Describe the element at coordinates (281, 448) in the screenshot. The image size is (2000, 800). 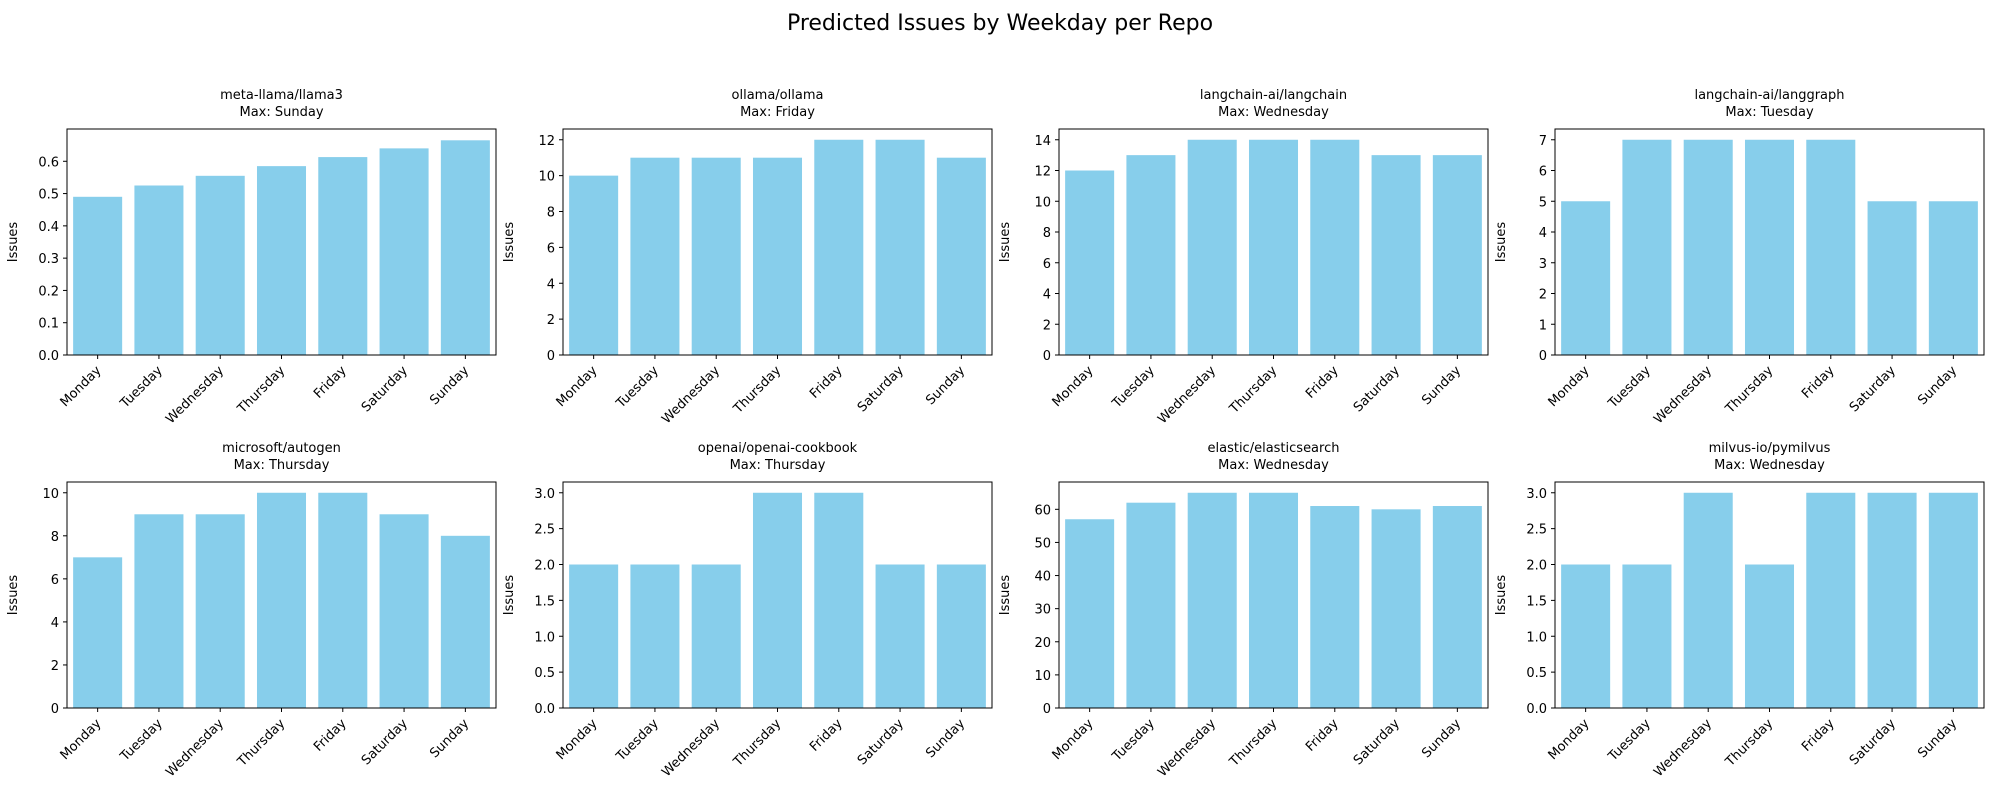
I see `subplot-title: microsoft/autogen` at that location.